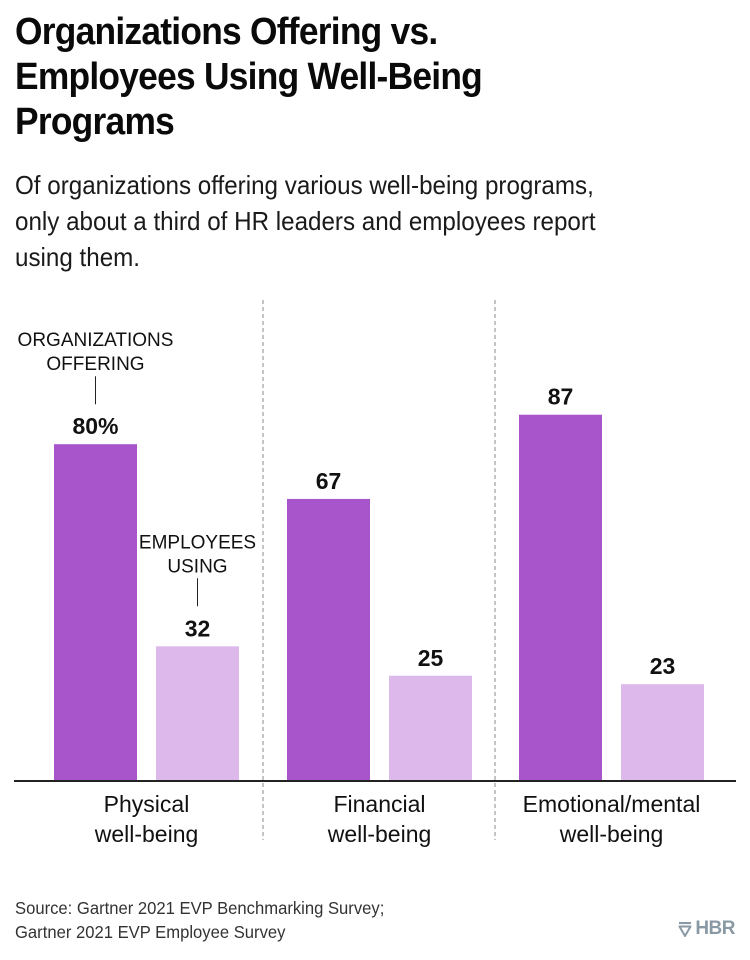  I want to click on series-annotation: USING, so click(197, 566).